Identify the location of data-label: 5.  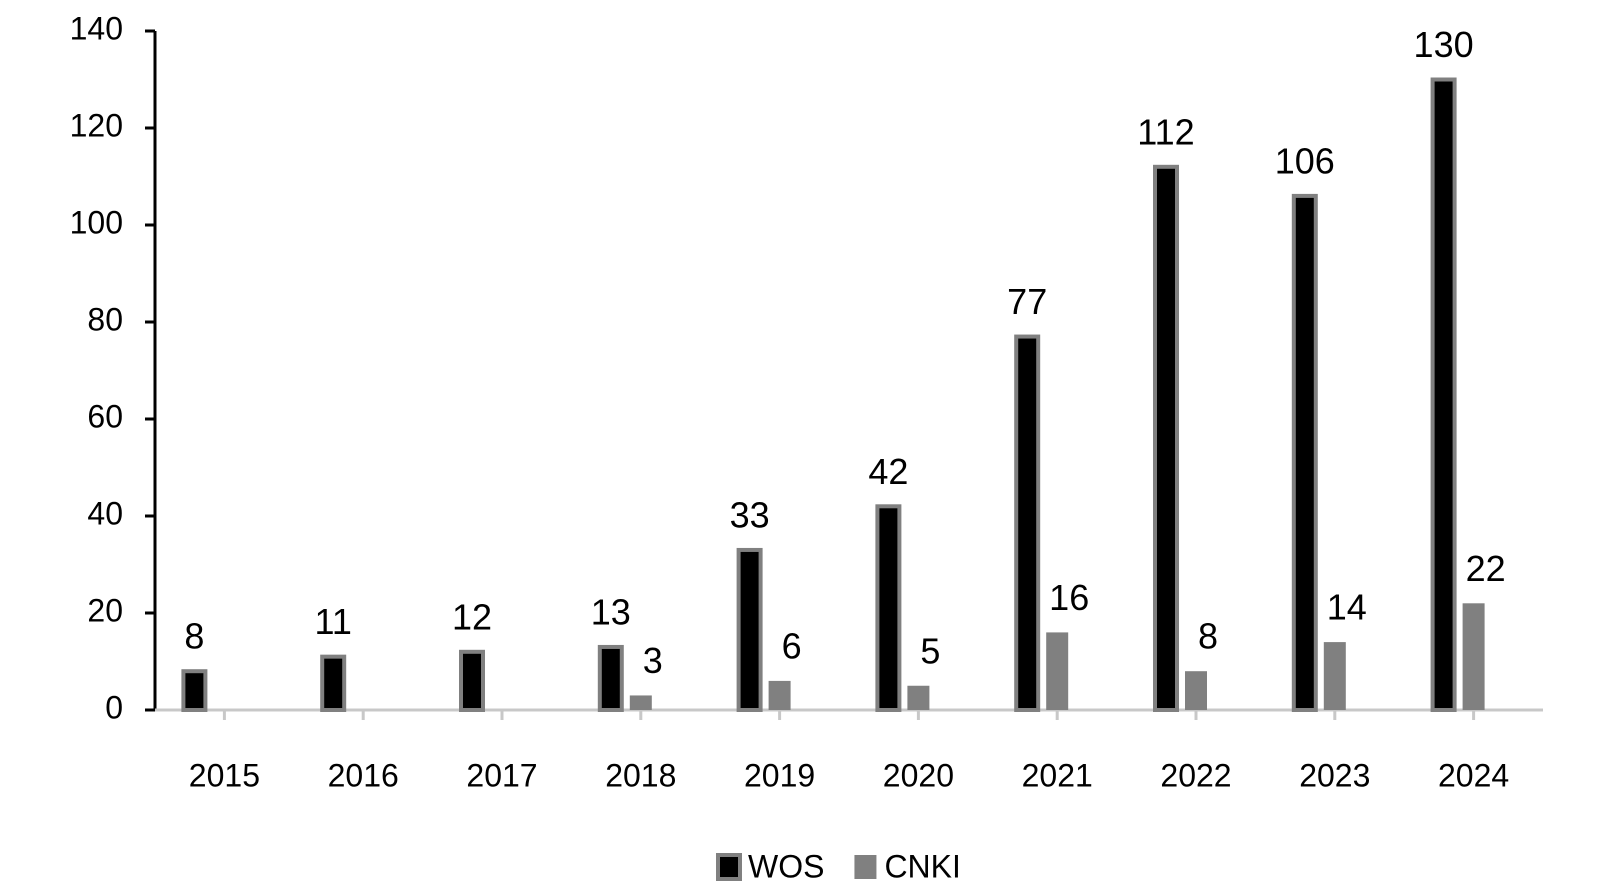
(930, 650).